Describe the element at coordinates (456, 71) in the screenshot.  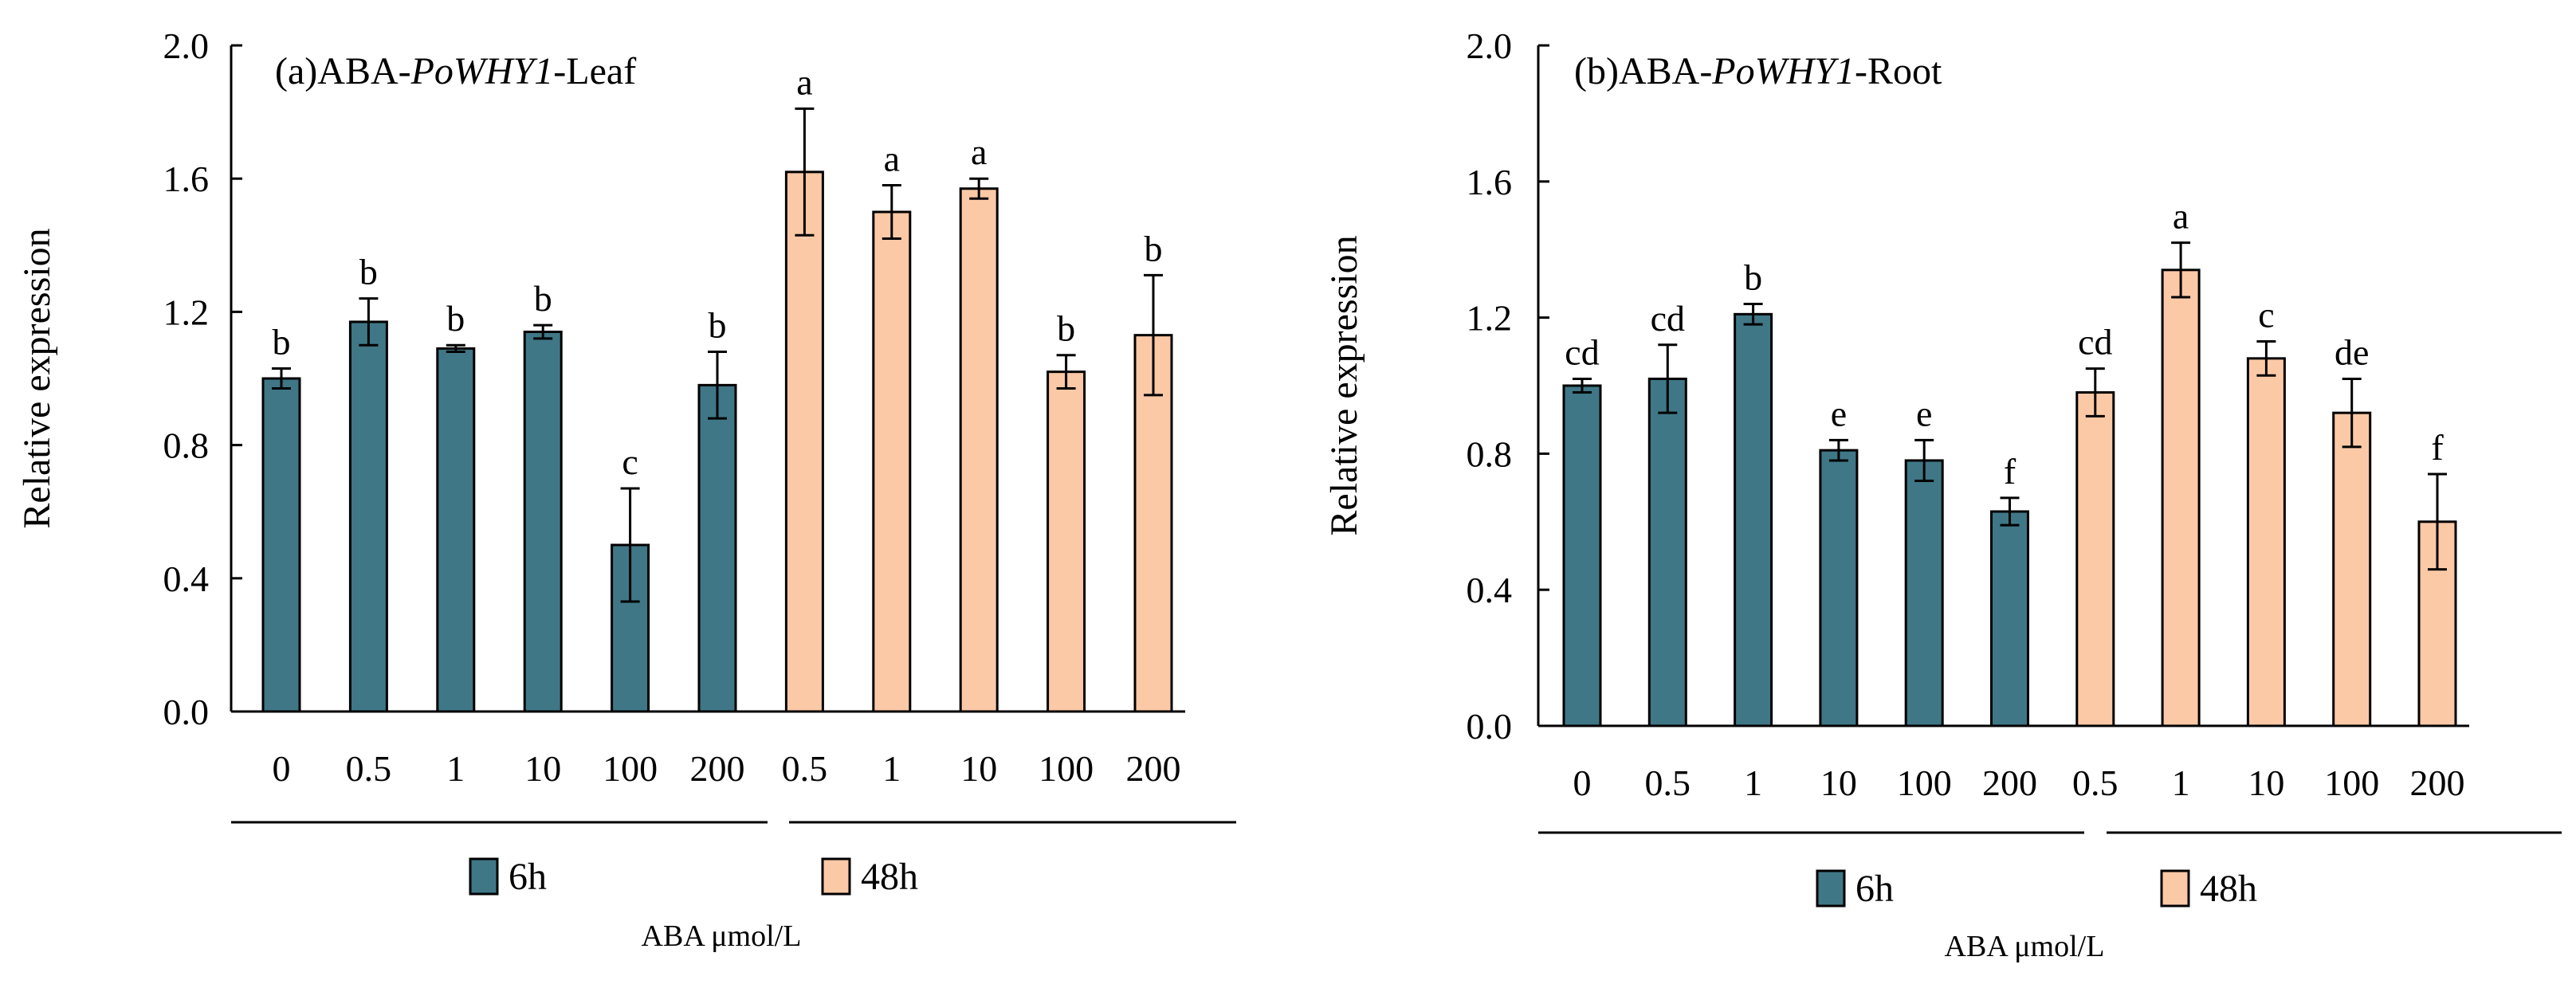
I see `panel-title: (a)ABA-PoWHY1-Leaf` at that location.